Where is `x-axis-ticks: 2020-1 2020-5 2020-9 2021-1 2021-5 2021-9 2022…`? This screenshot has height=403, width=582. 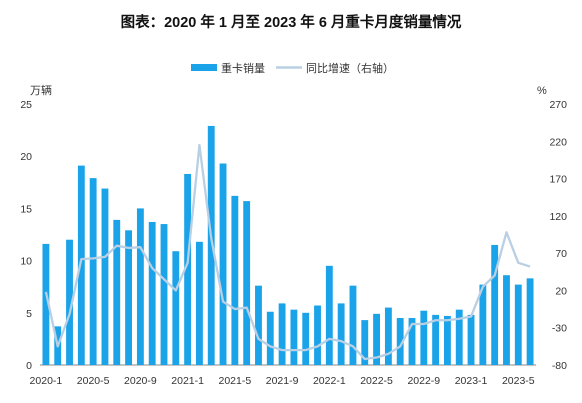 x-axis-ticks: 2020-1 2020-5 2020-9 2021-1 2021-5 2021-9 2022… is located at coordinates (282, 381).